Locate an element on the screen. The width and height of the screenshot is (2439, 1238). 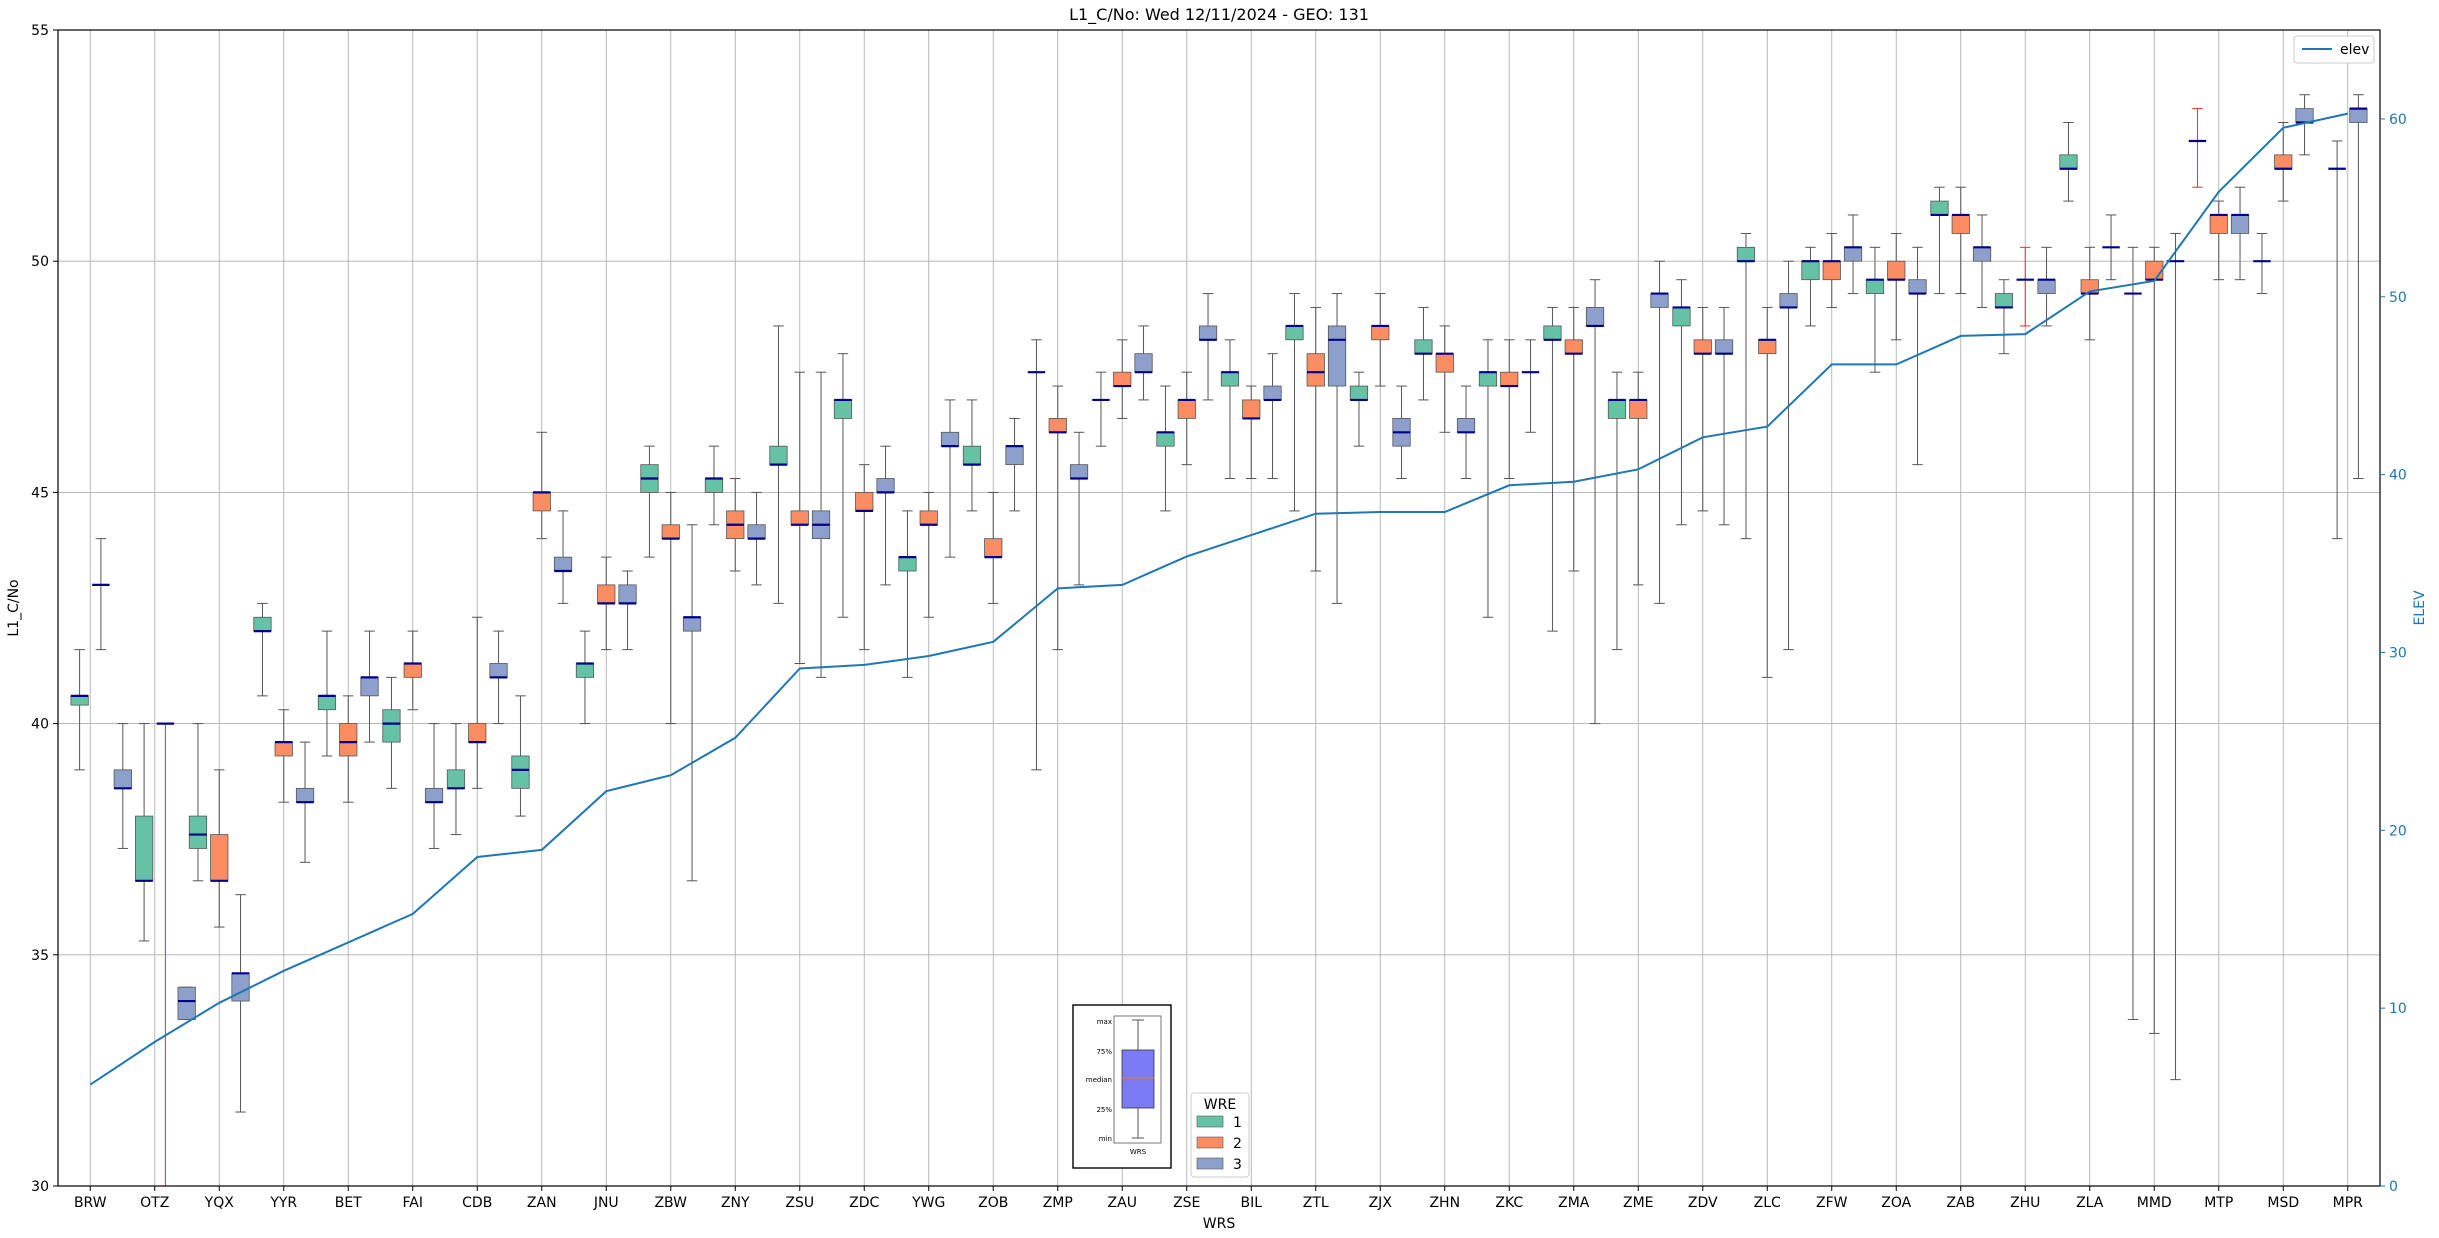
chart-title: L1_C/No: Wed 12/11/2024 - GEO: 131 is located at coordinates (1219, 15).